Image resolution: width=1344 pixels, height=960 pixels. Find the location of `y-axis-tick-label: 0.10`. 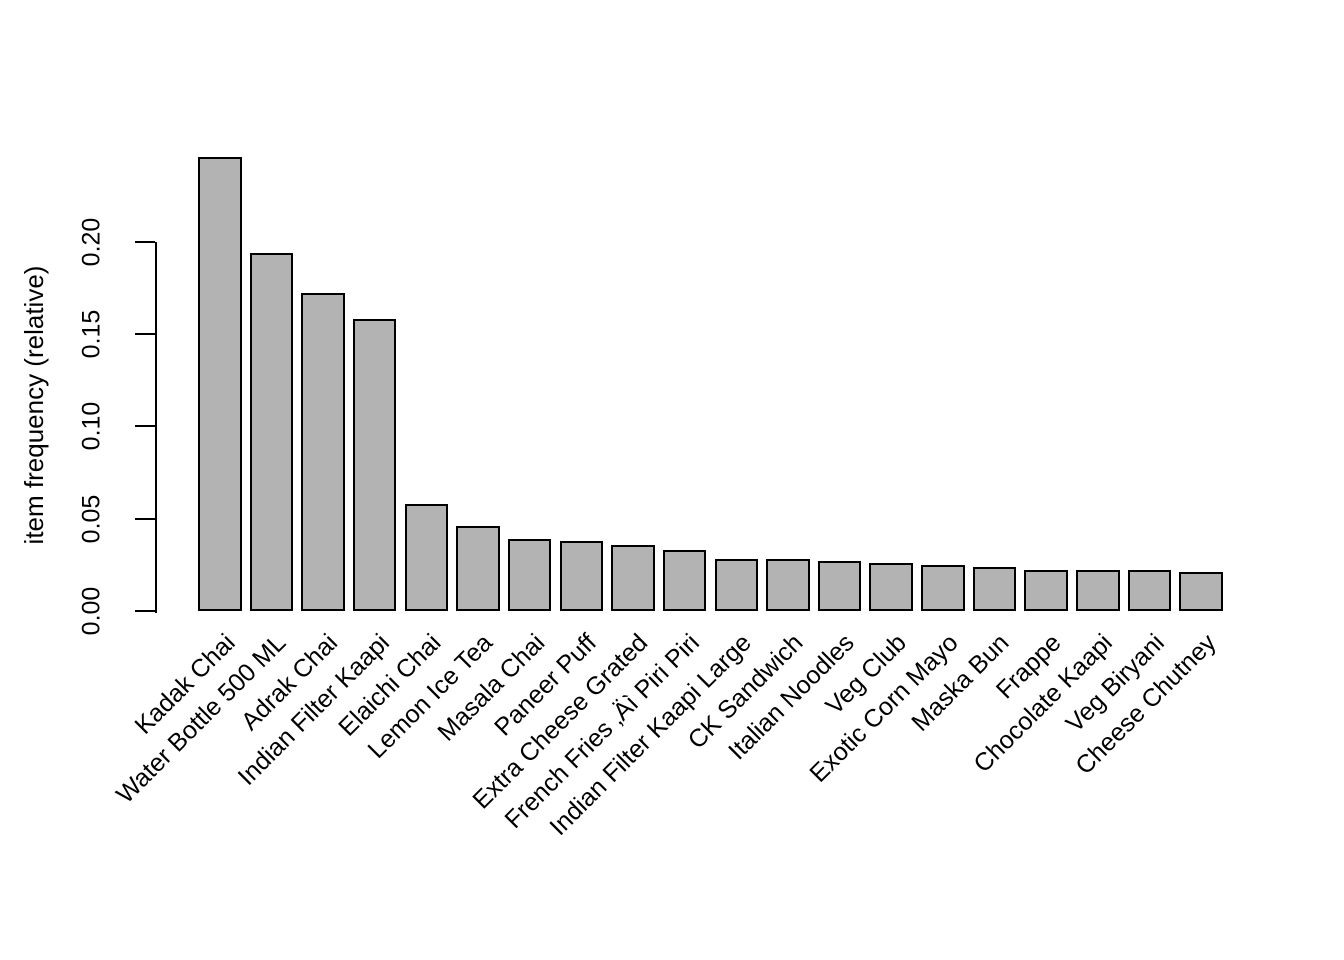

y-axis-tick-label: 0.10 is located at coordinates (91, 426).